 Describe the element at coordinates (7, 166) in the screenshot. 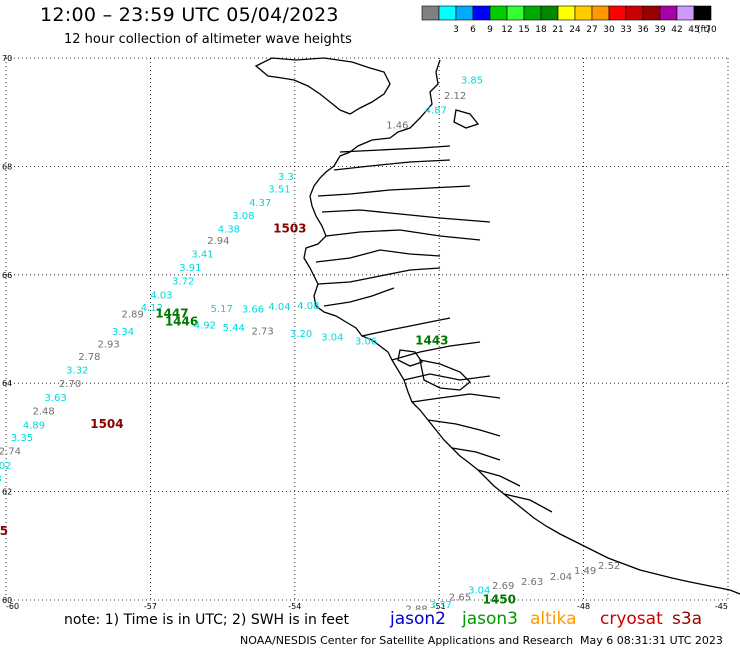

I see `latitude-tick-label: 68` at that location.